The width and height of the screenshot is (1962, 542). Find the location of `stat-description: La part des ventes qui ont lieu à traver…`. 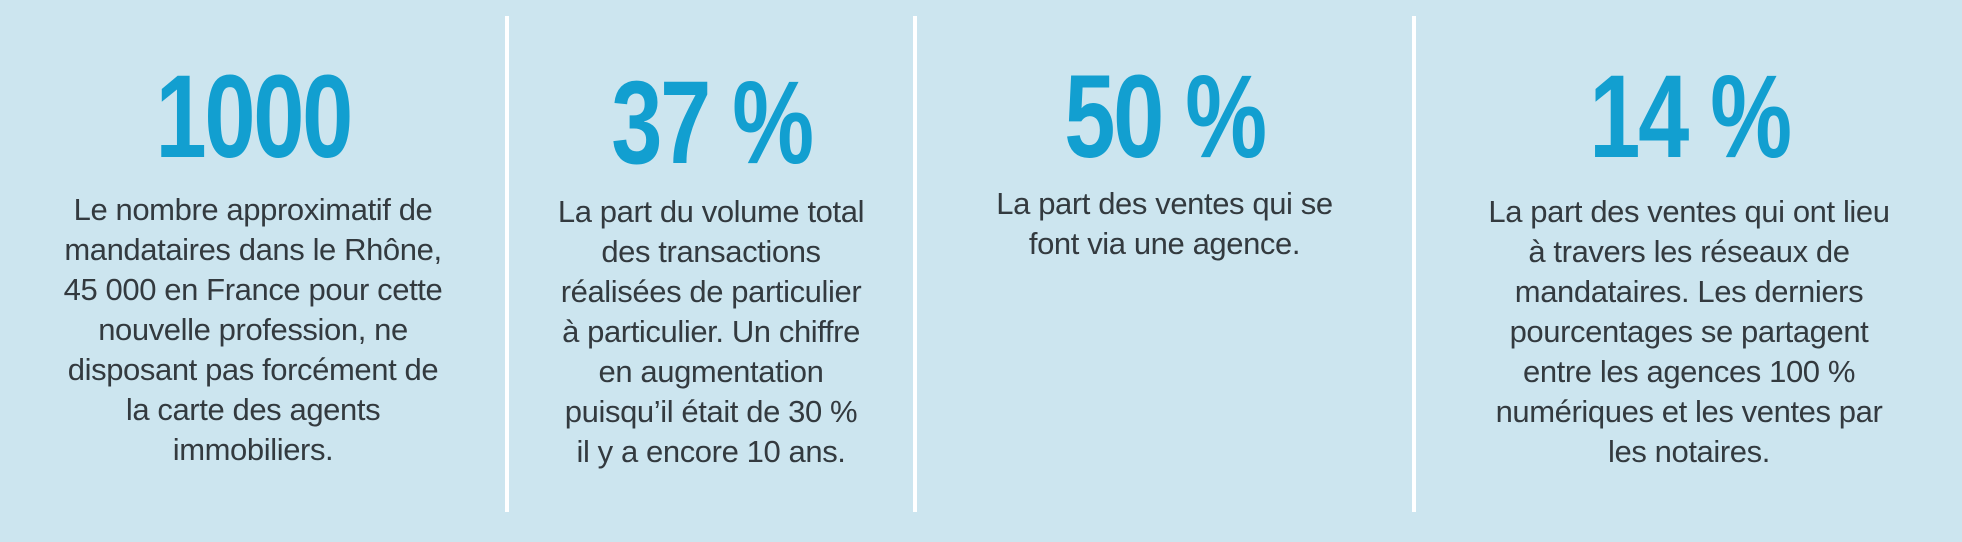

stat-description: La part des ventes qui ont lieu à traver… is located at coordinates (1689, 331).